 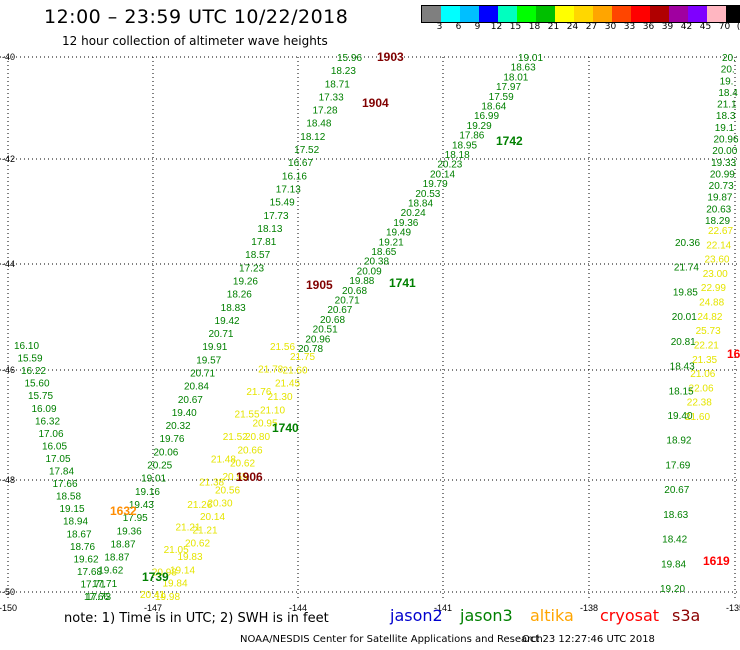 What do you see at coordinates (458, 27) in the screenshot?
I see `legend-label: 6` at bounding box center [458, 27].